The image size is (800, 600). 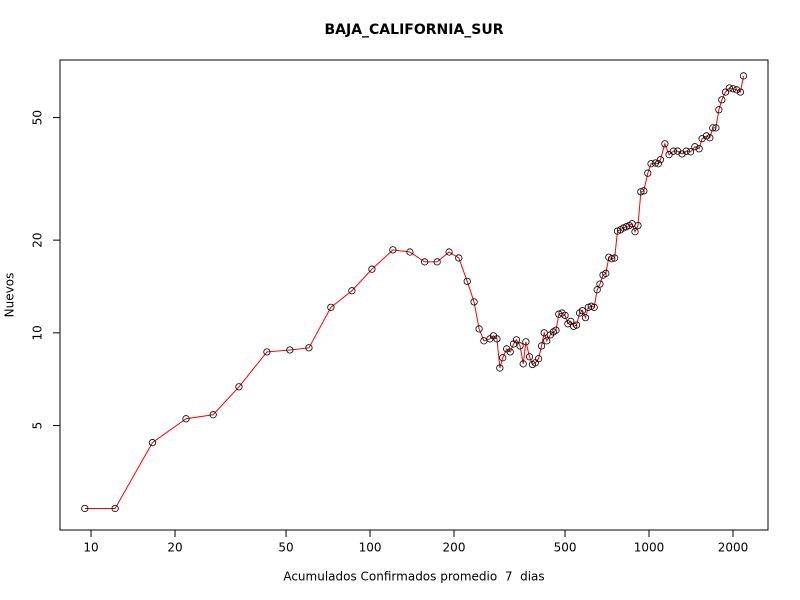 I want to click on x-tick-label: 1000, so click(x=649, y=548).